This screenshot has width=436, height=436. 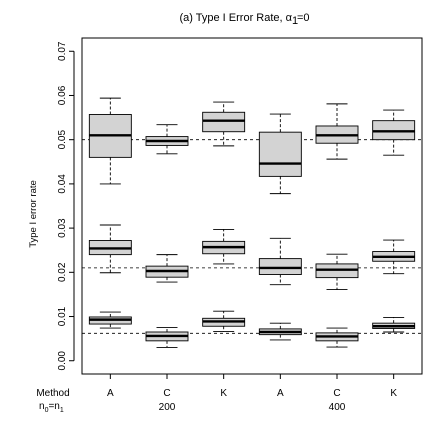 I want to click on n-row-label-n: n, so click(x=42, y=406).